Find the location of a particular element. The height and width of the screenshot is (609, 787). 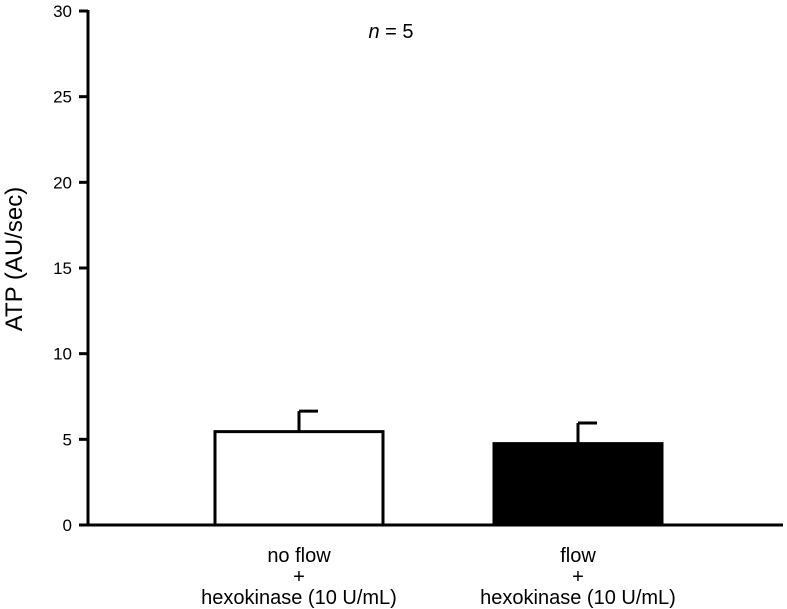

bars-layer is located at coordinates (438, 468).